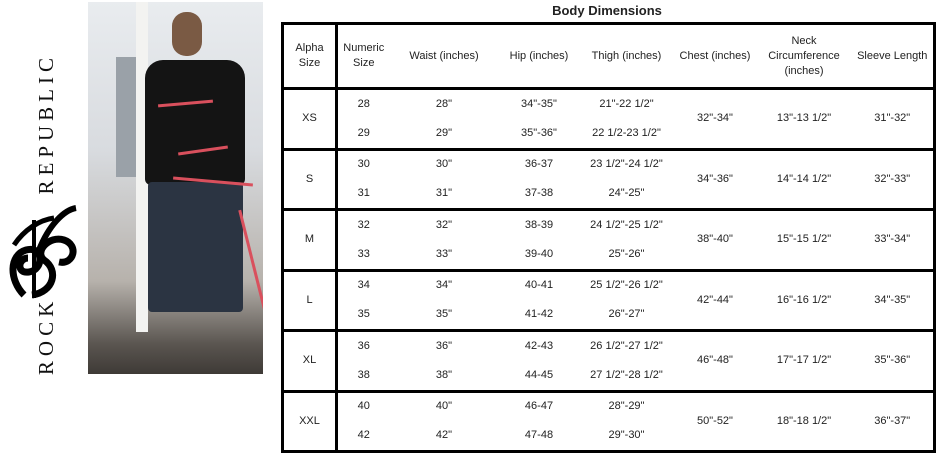 Image resolution: width=939 pixels, height=459 pixels. I want to click on numeric-size-cell: 30, so click(363, 163).